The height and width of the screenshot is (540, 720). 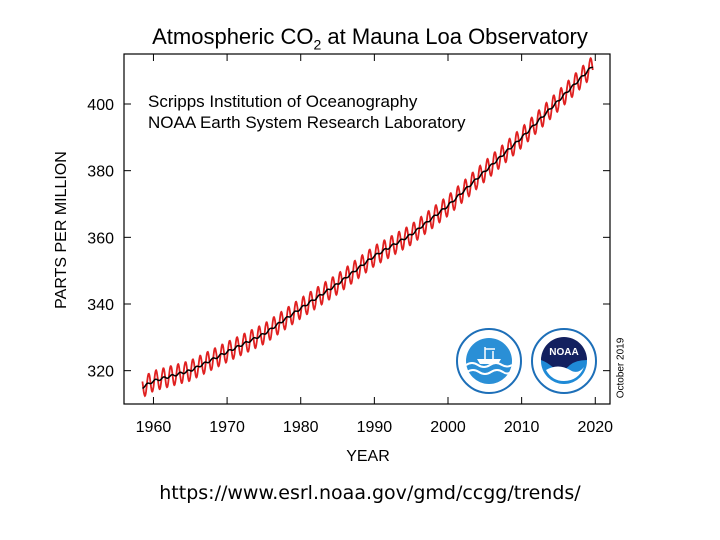 I want to click on y-tick-label: 320, so click(x=100, y=372).